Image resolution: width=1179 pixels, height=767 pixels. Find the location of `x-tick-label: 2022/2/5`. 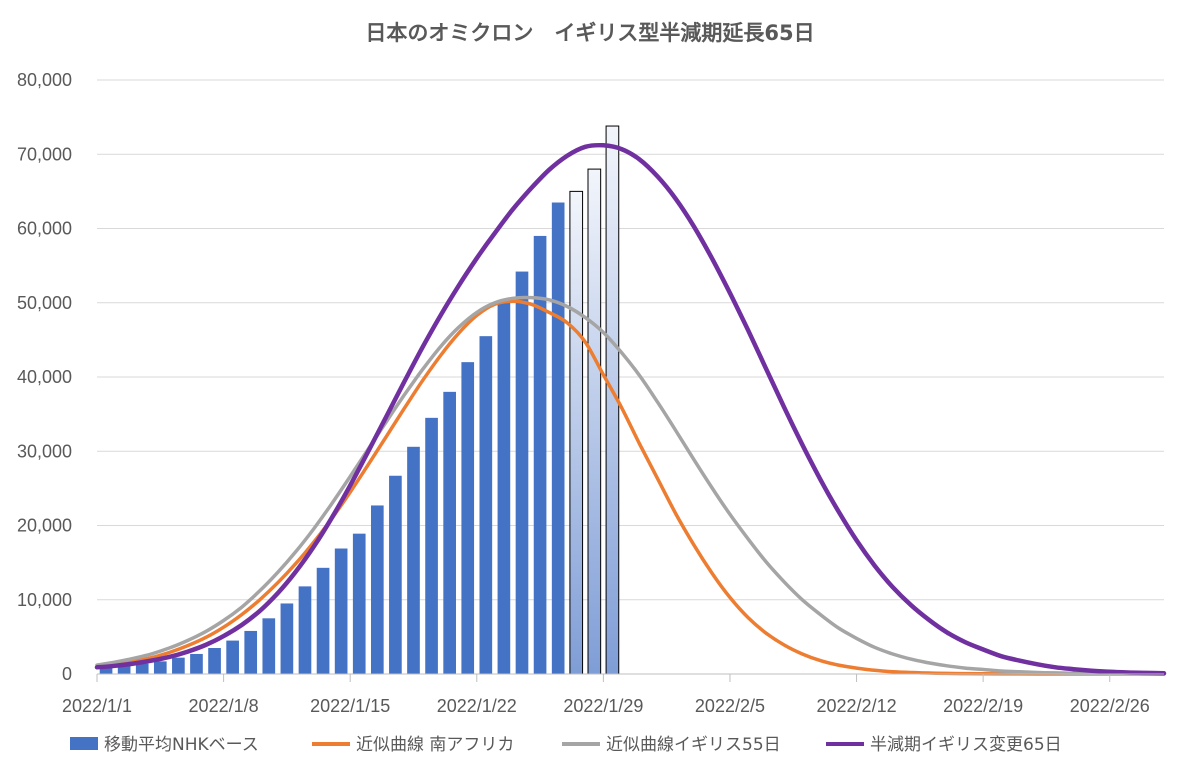

x-tick-label: 2022/2/5 is located at coordinates (730, 706).